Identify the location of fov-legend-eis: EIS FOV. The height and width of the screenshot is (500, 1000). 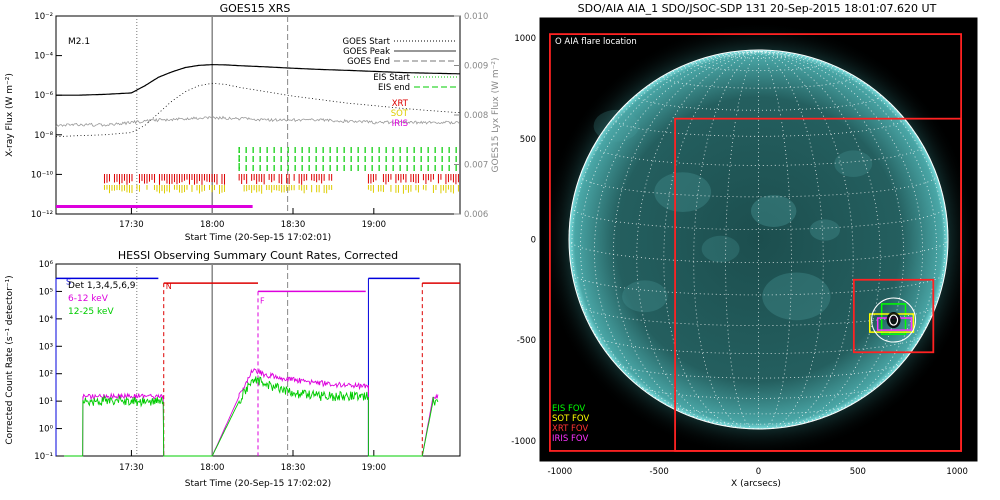
(568, 409).